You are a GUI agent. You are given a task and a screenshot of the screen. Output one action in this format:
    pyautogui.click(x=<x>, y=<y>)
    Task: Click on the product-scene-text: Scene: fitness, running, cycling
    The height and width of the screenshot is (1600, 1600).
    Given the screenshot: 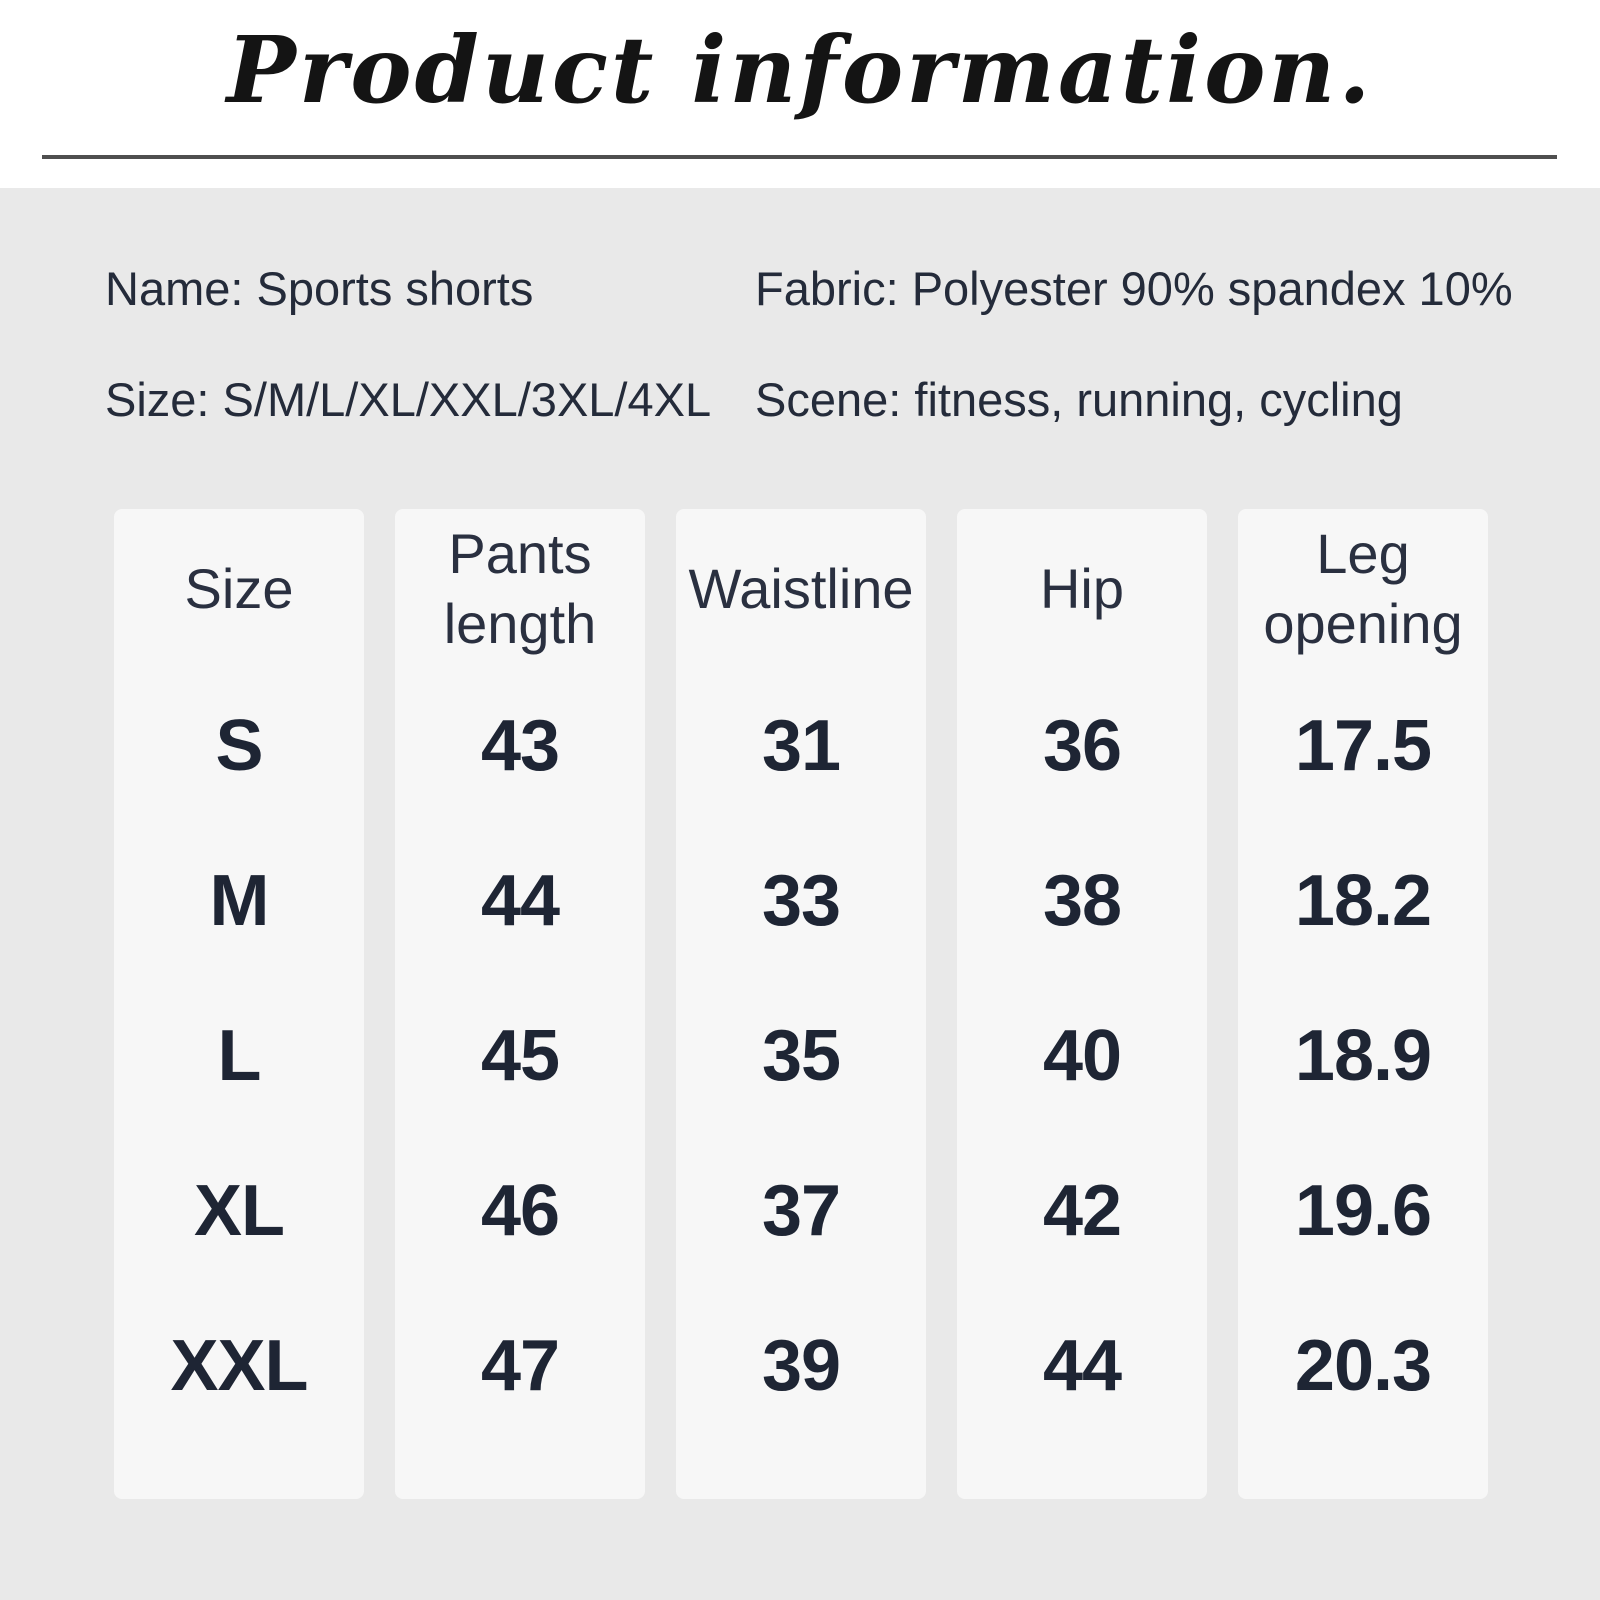 What is the action you would take?
    pyautogui.click(x=1079, y=399)
    